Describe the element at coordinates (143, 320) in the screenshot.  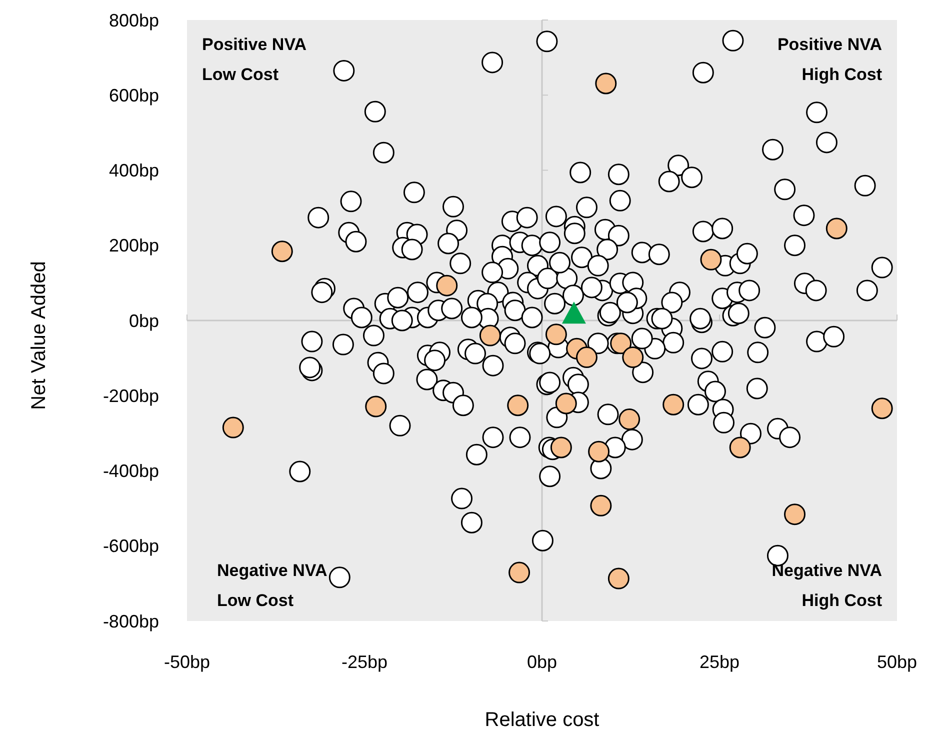
I see `y-tick-label: 0bp` at that location.